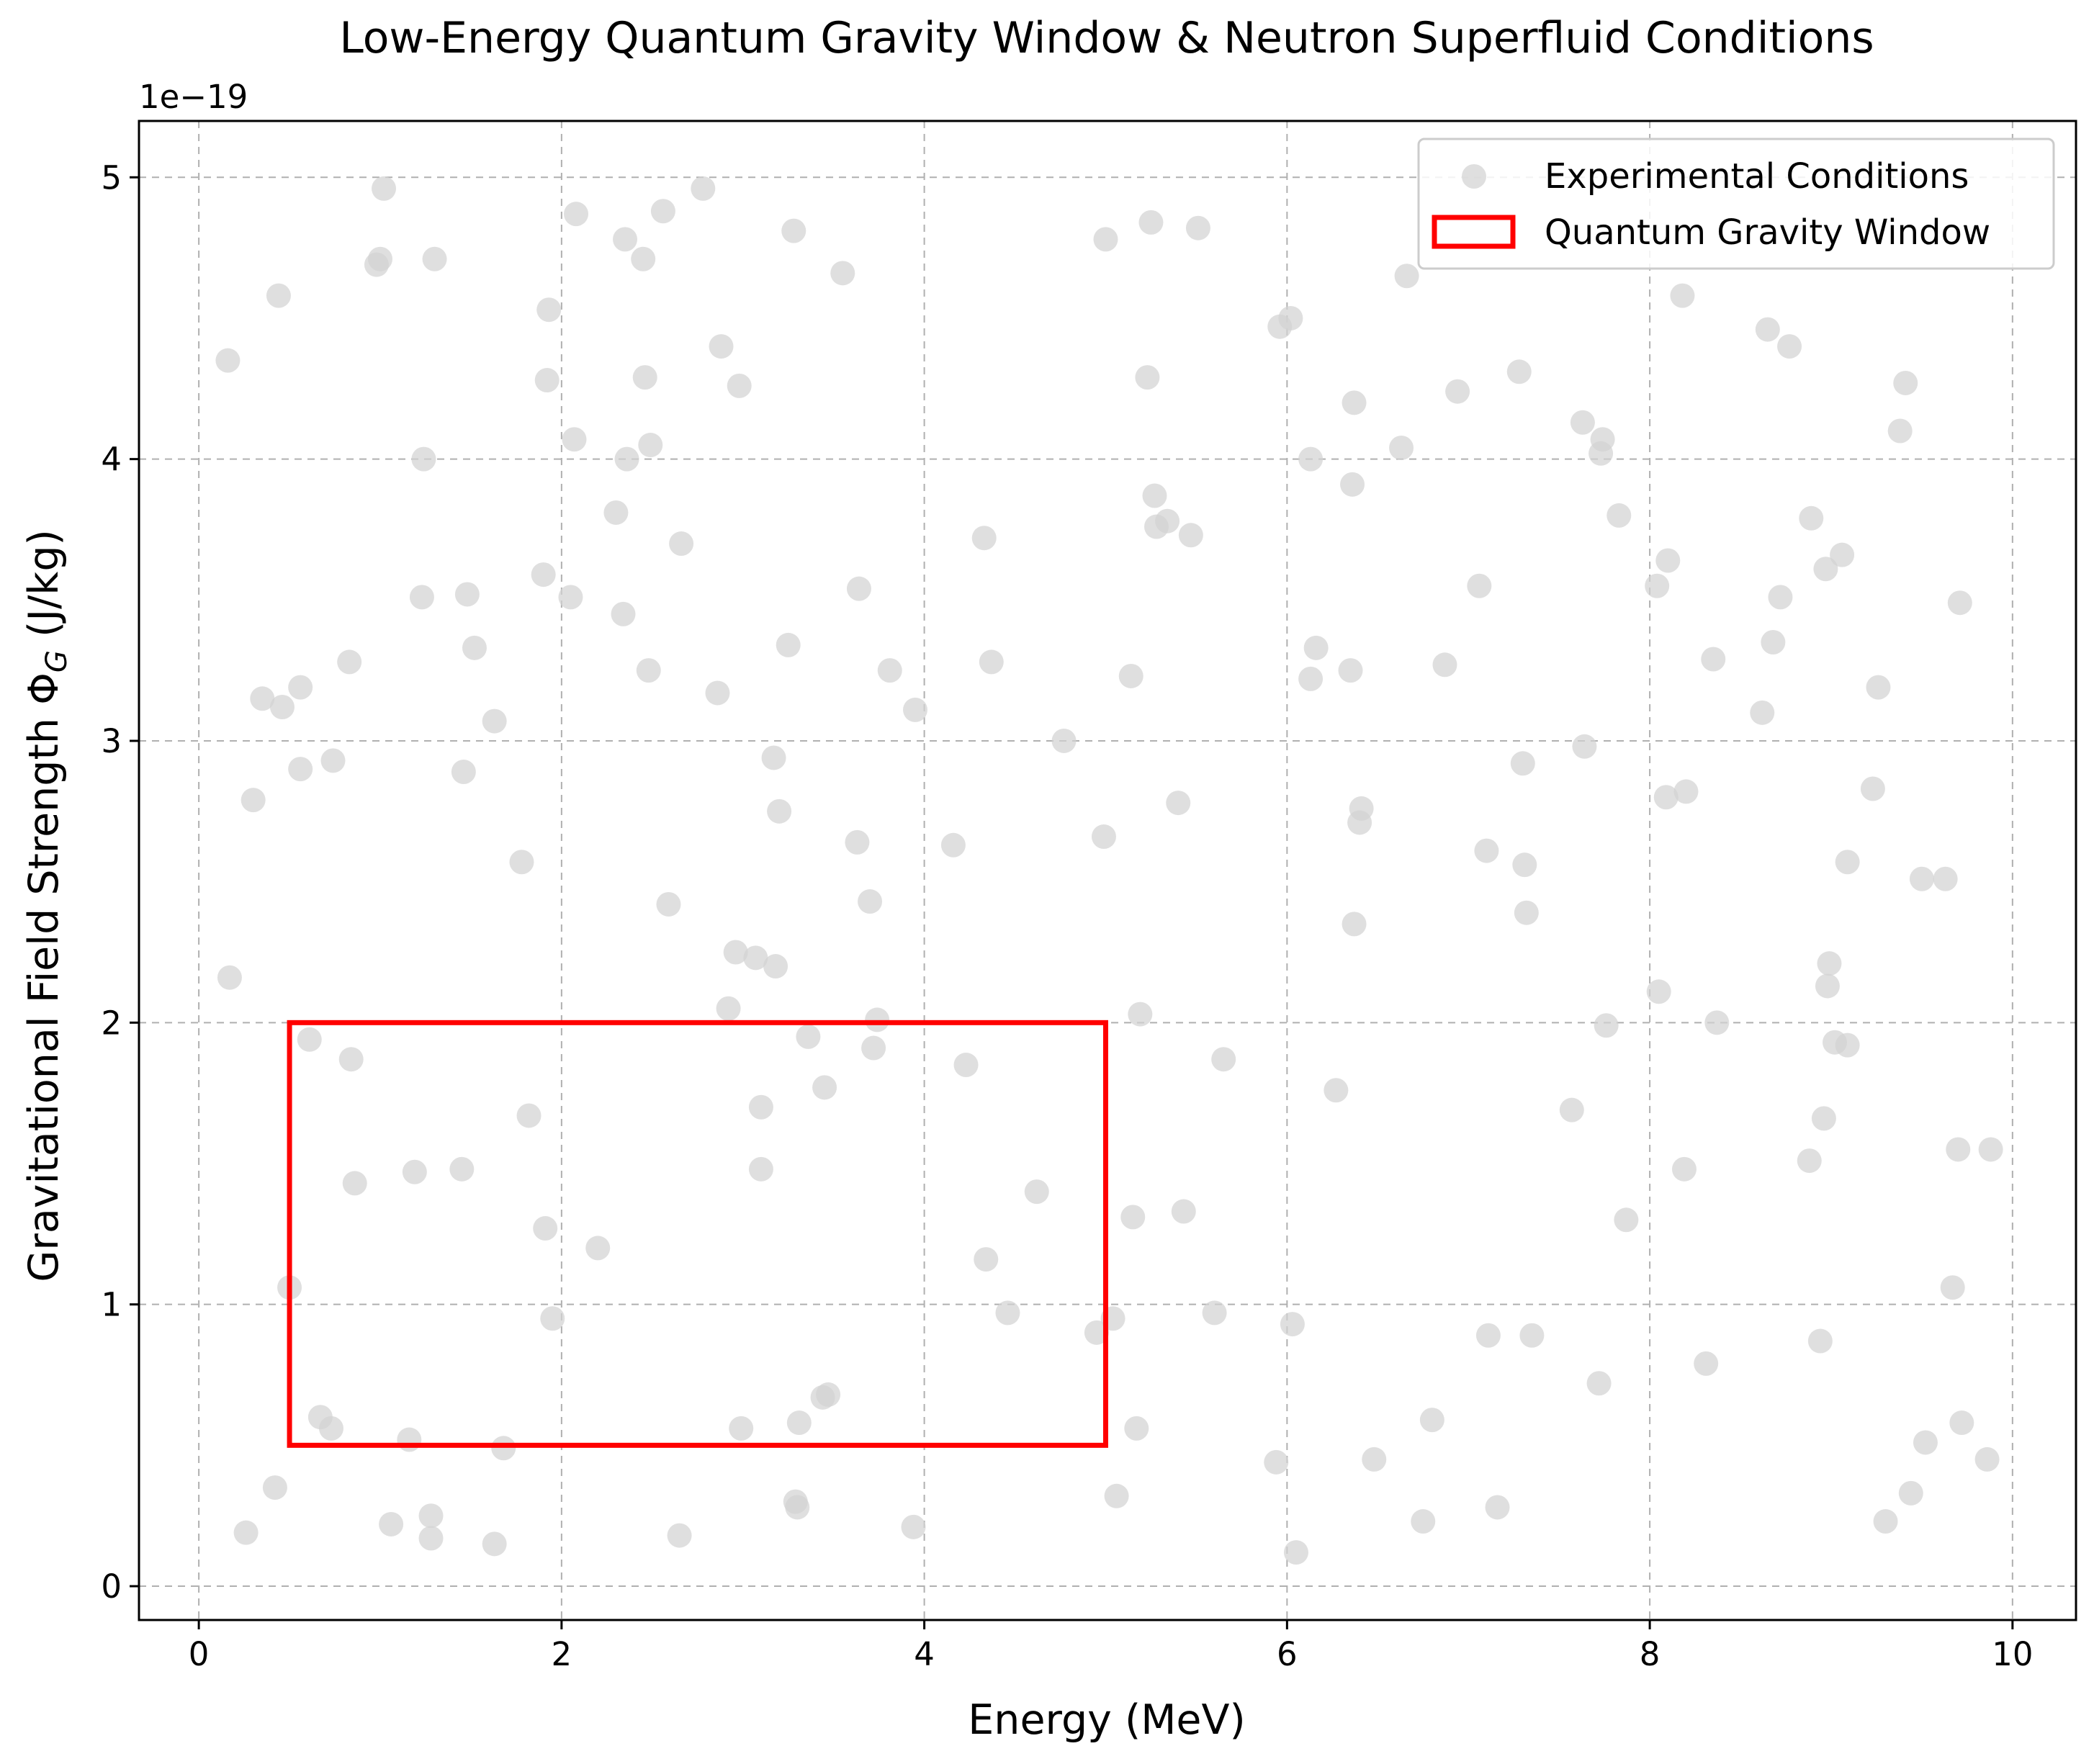 The width and height of the screenshot is (2094, 1764). Describe the element at coordinates (1767, 232) in the screenshot. I see `legend-label-window: Quantum Gravity Window` at that location.